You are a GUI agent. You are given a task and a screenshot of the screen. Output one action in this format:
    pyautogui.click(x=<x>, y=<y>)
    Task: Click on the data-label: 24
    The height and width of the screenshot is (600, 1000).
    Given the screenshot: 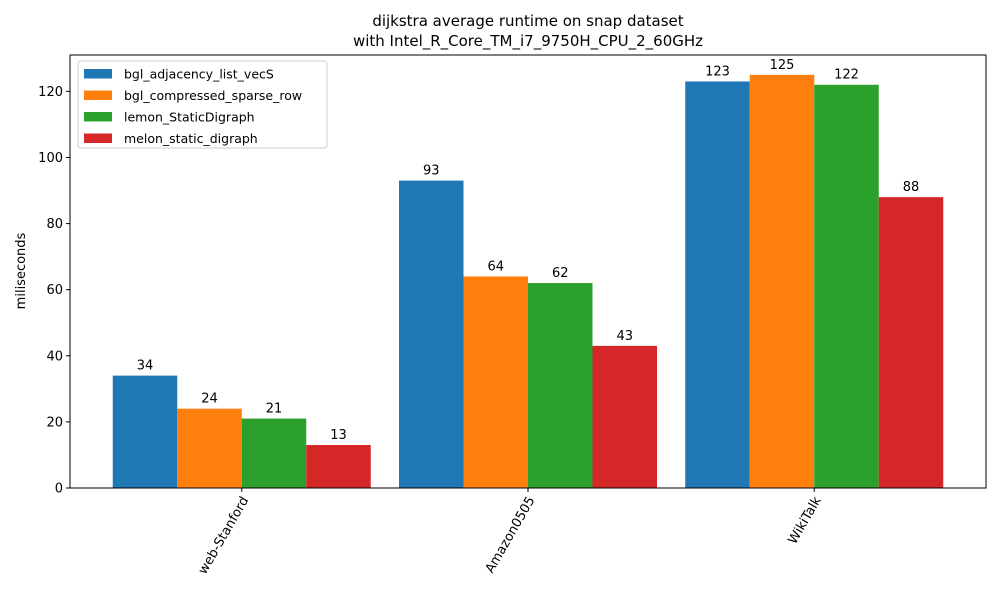 What is the action you would take?
    pyautogui.click(x=209, y=399)
    